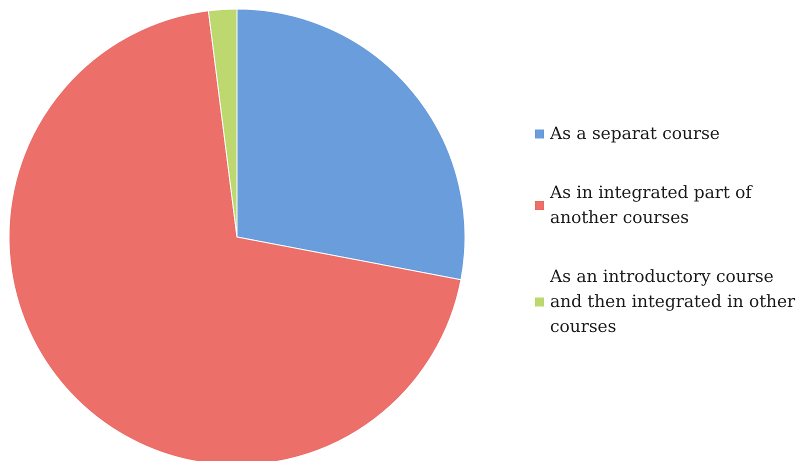  What do you see at coordinates (673, 302) in the screenshot?
I see `legend-label: As an introductory course and then integrated in other courses` at bounding box center [673, 302].